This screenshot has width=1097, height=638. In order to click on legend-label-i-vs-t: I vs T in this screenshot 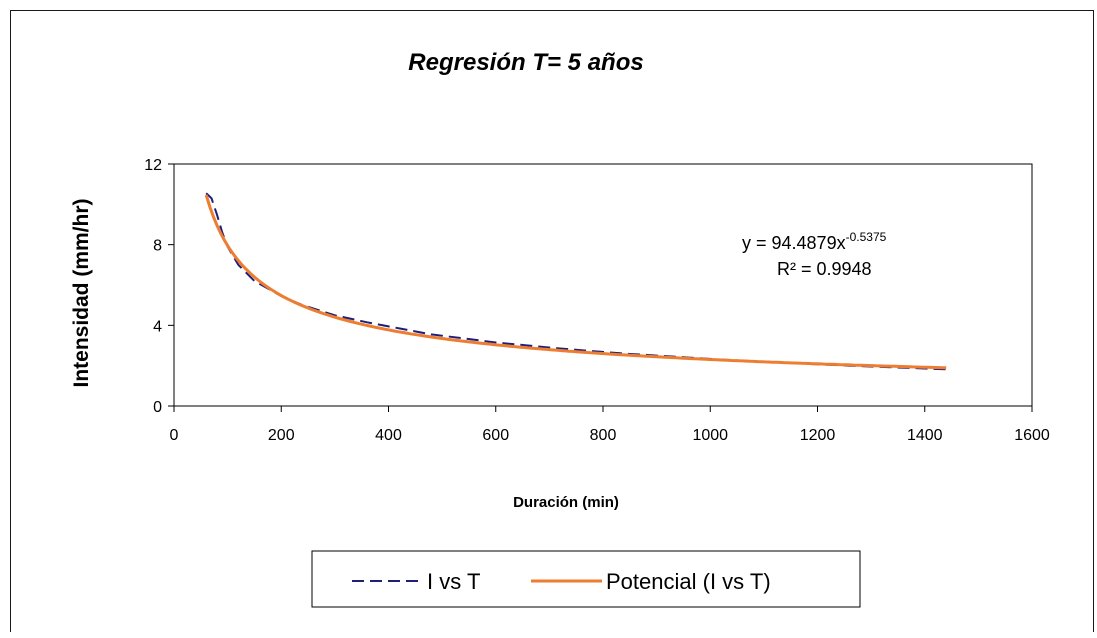, I will do `click(453, 581)`.